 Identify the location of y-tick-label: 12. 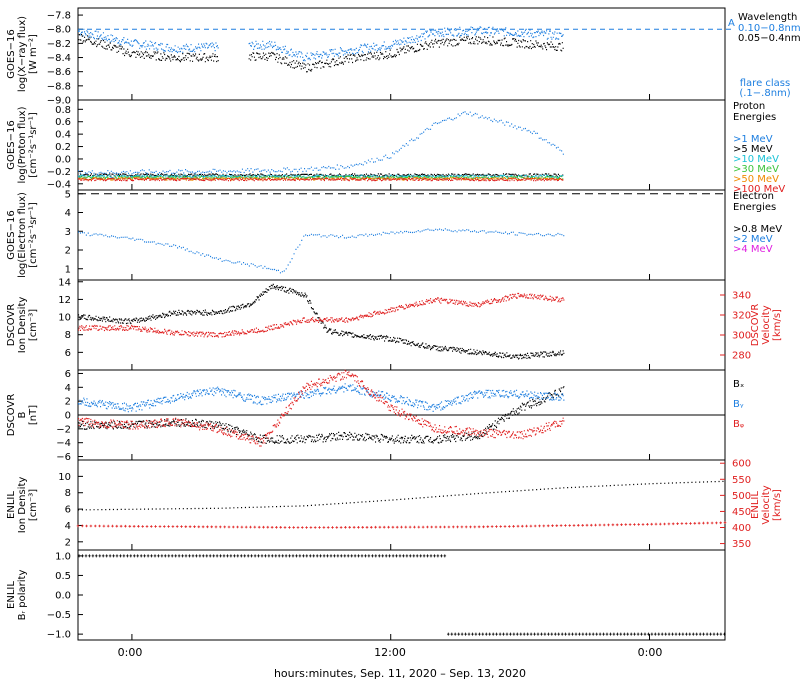
(64, 300).